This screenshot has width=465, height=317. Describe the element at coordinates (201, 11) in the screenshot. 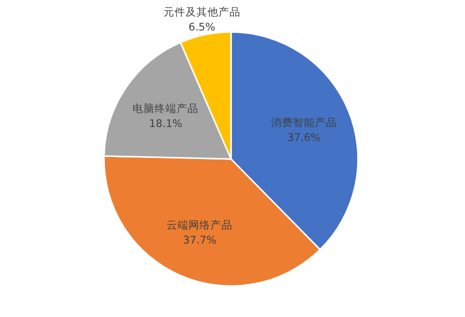

I see `slice-label: 元件及其他产品` at that location.